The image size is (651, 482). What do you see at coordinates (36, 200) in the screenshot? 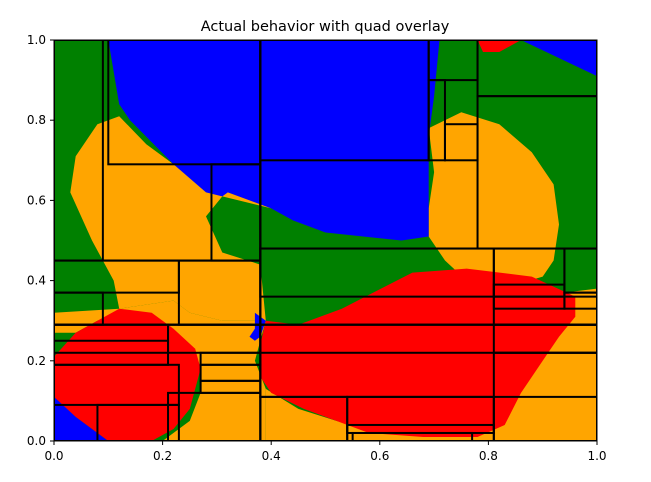
I see `y-tick-label: 0.6` at bounding box center [36, 200].